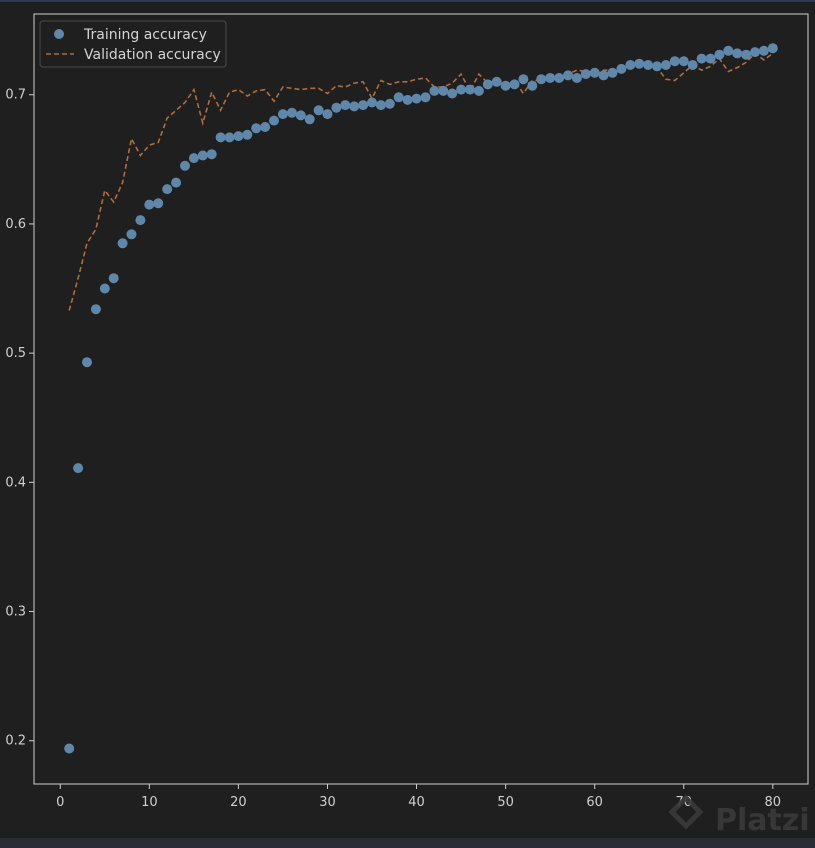 This screenshot has width=815, height=848. I want to click on y-tick-label: 0.2, so click(15, 741).